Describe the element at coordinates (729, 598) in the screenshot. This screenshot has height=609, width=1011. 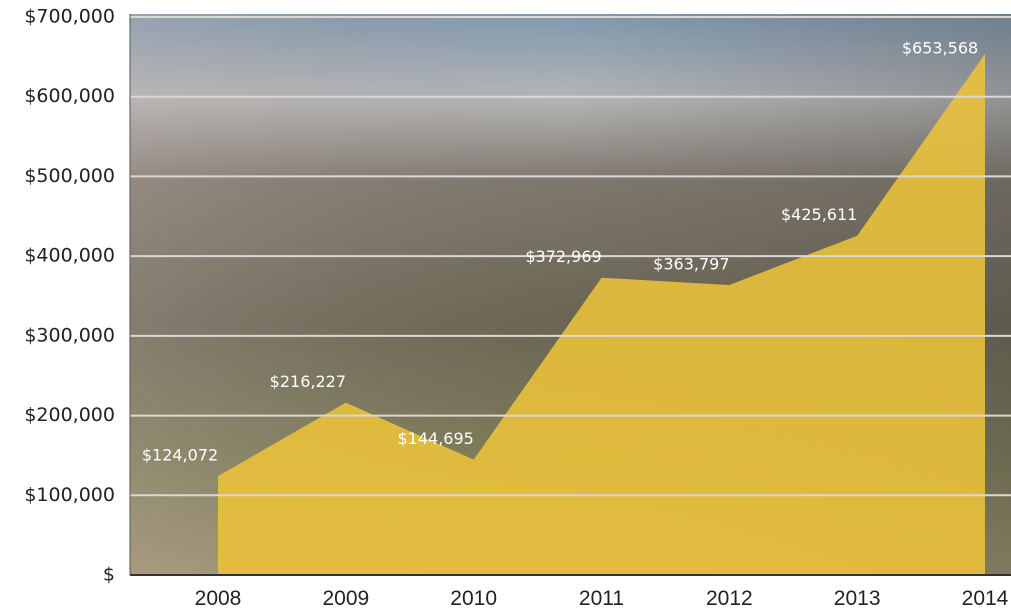
I see `x-tick-label: 2012` at that location.